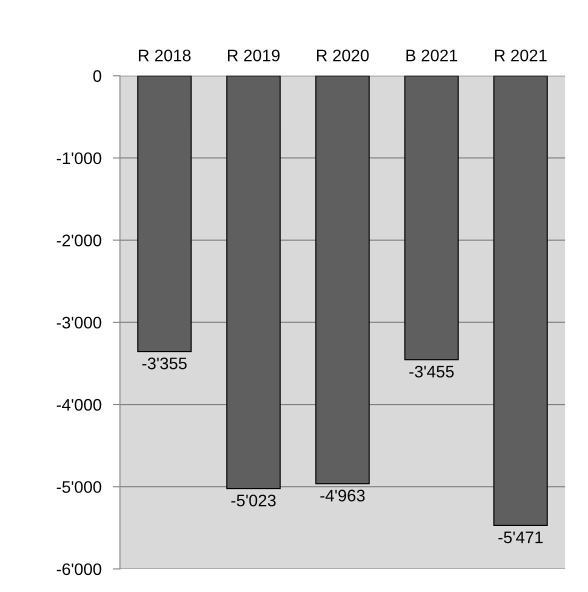 This screenshot has width=588, height=592. Describe the element at coordinates (432, 56) in the screenshot. I see `x-tick-label: B 2021` at that location.